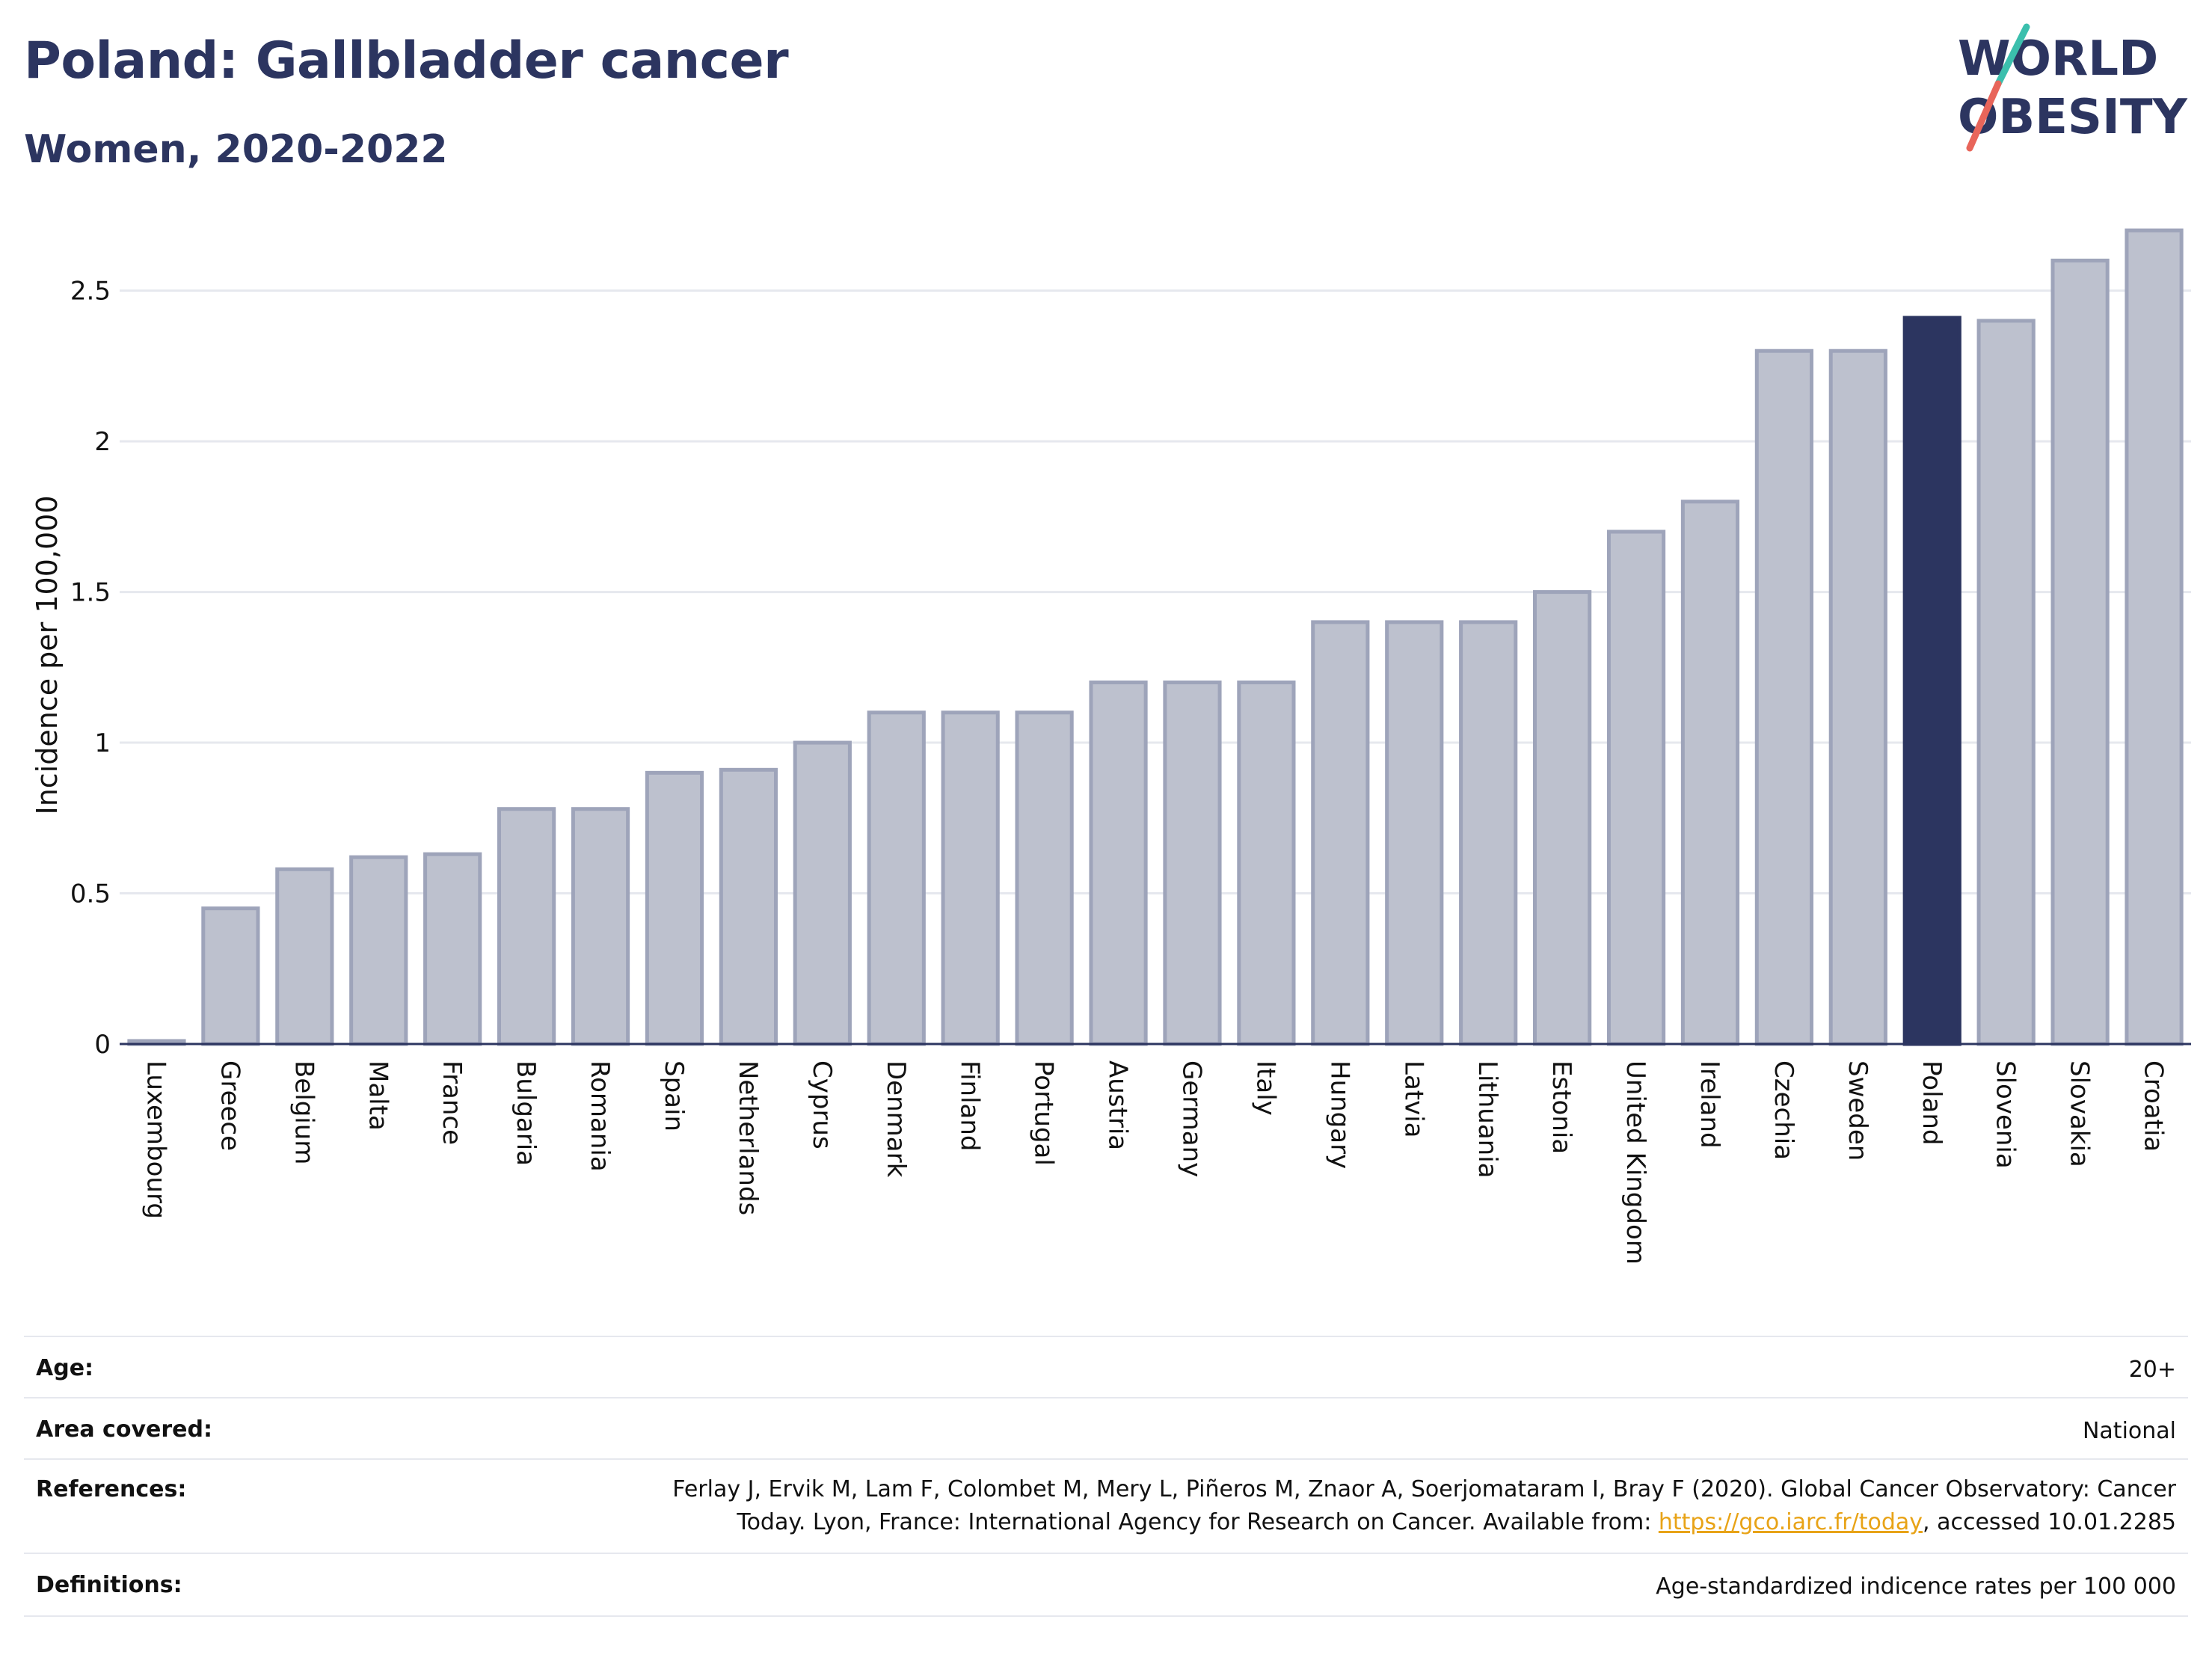 The height and width of the screenshot is (1655, 2212). I want to click on logo-word-obesity: OBESITY, so click(2072, 117).